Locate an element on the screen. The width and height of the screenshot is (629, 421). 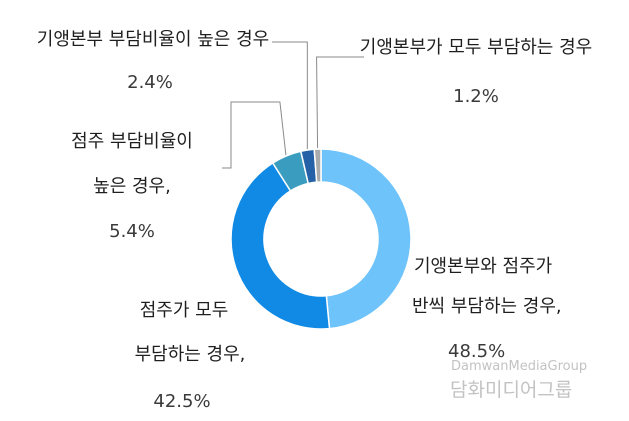
svg-text: 기앵본부가 모두 부담하는 경우 is located at coordinates (476, 47).